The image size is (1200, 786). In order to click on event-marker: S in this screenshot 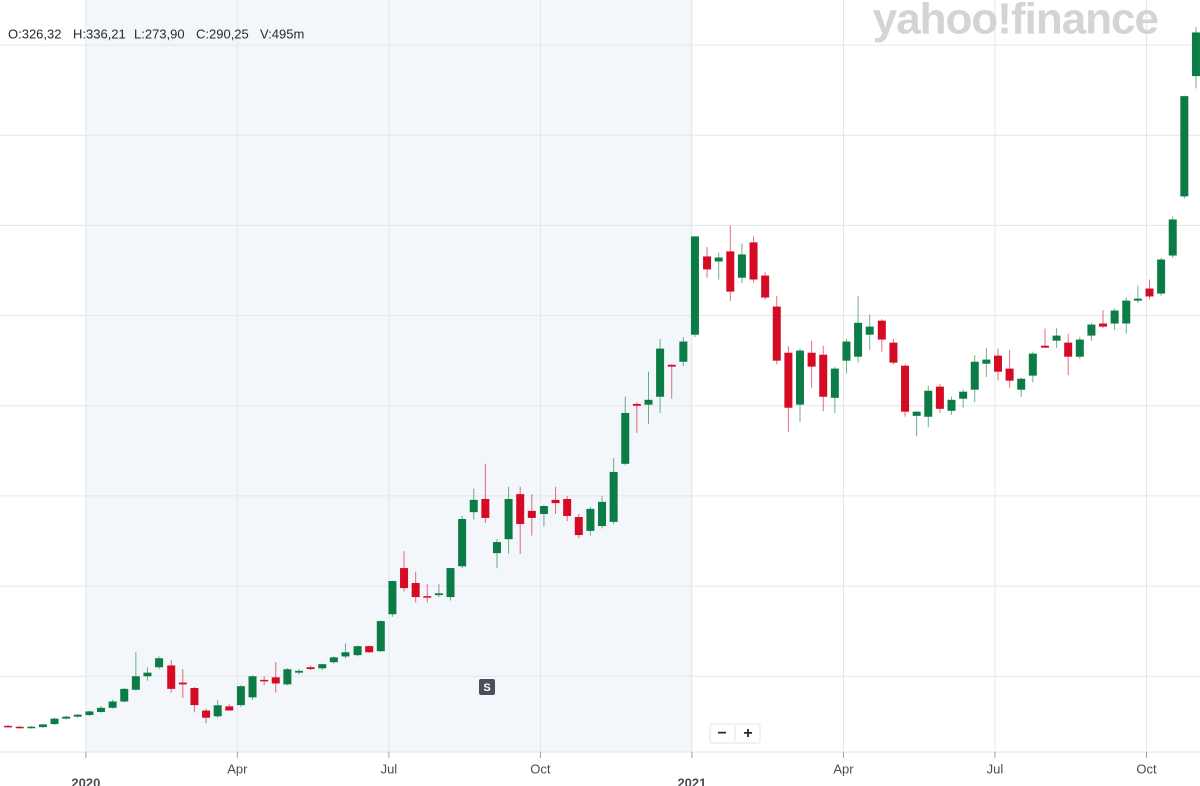, I will do `click(487, 687)`.